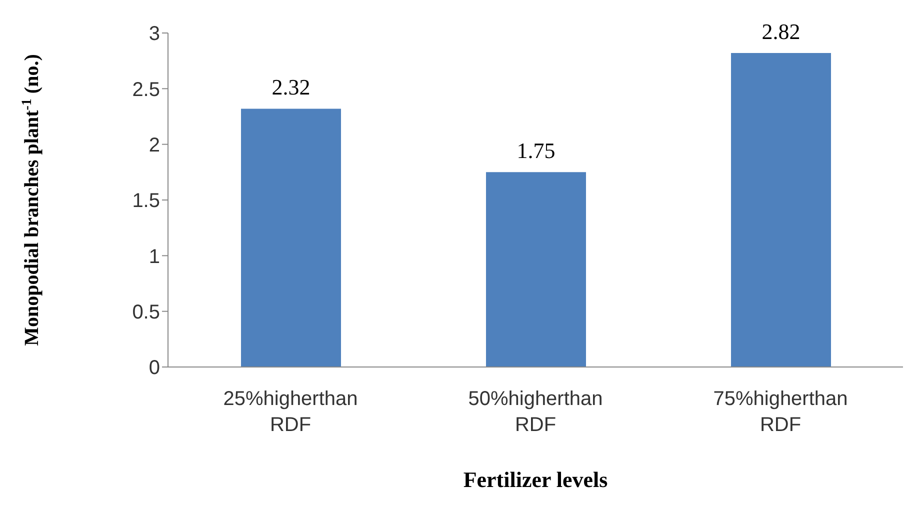 The width and height of the screenshot is (908, 507). What do you see at coordinates (146, 312) in the screenshot?
I see `y-tick-label: 0.5` at bounding box center [146, 312].